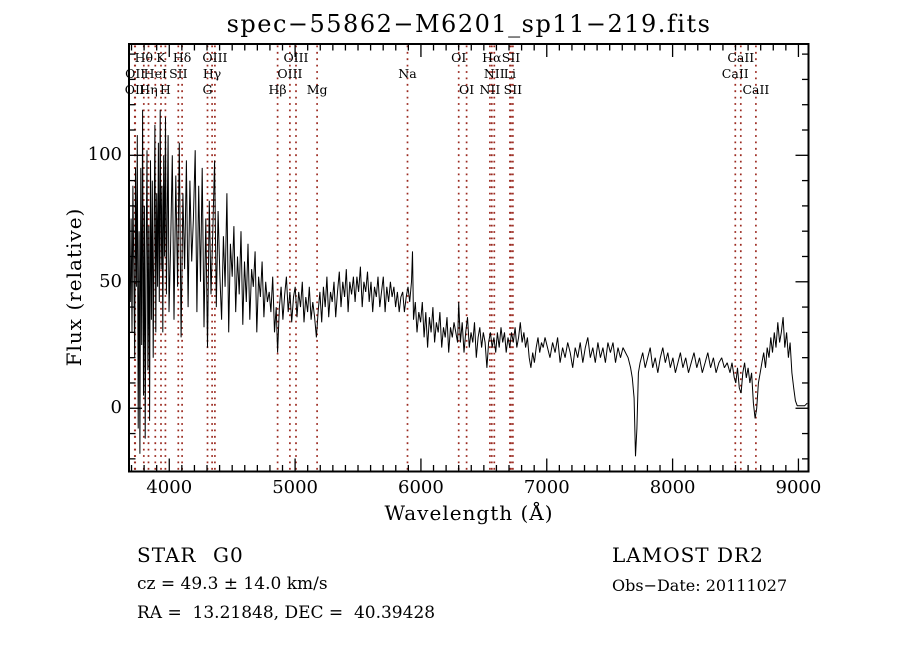 The image size is (900, 650). Describe the element at coordinates (228, 555) in the screenshot. I see `object-subclass: G0` at that location.